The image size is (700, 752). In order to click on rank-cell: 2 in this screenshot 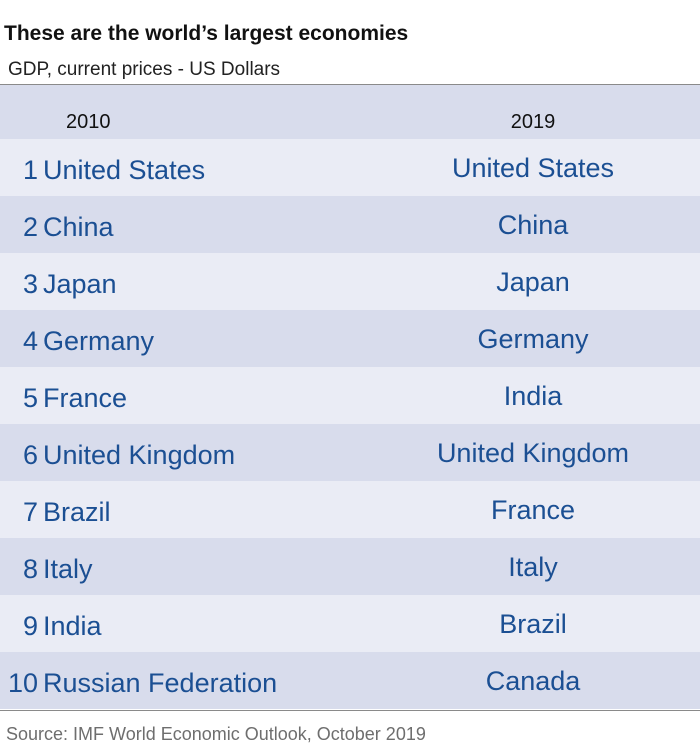, I will do `click(30, 227)`.